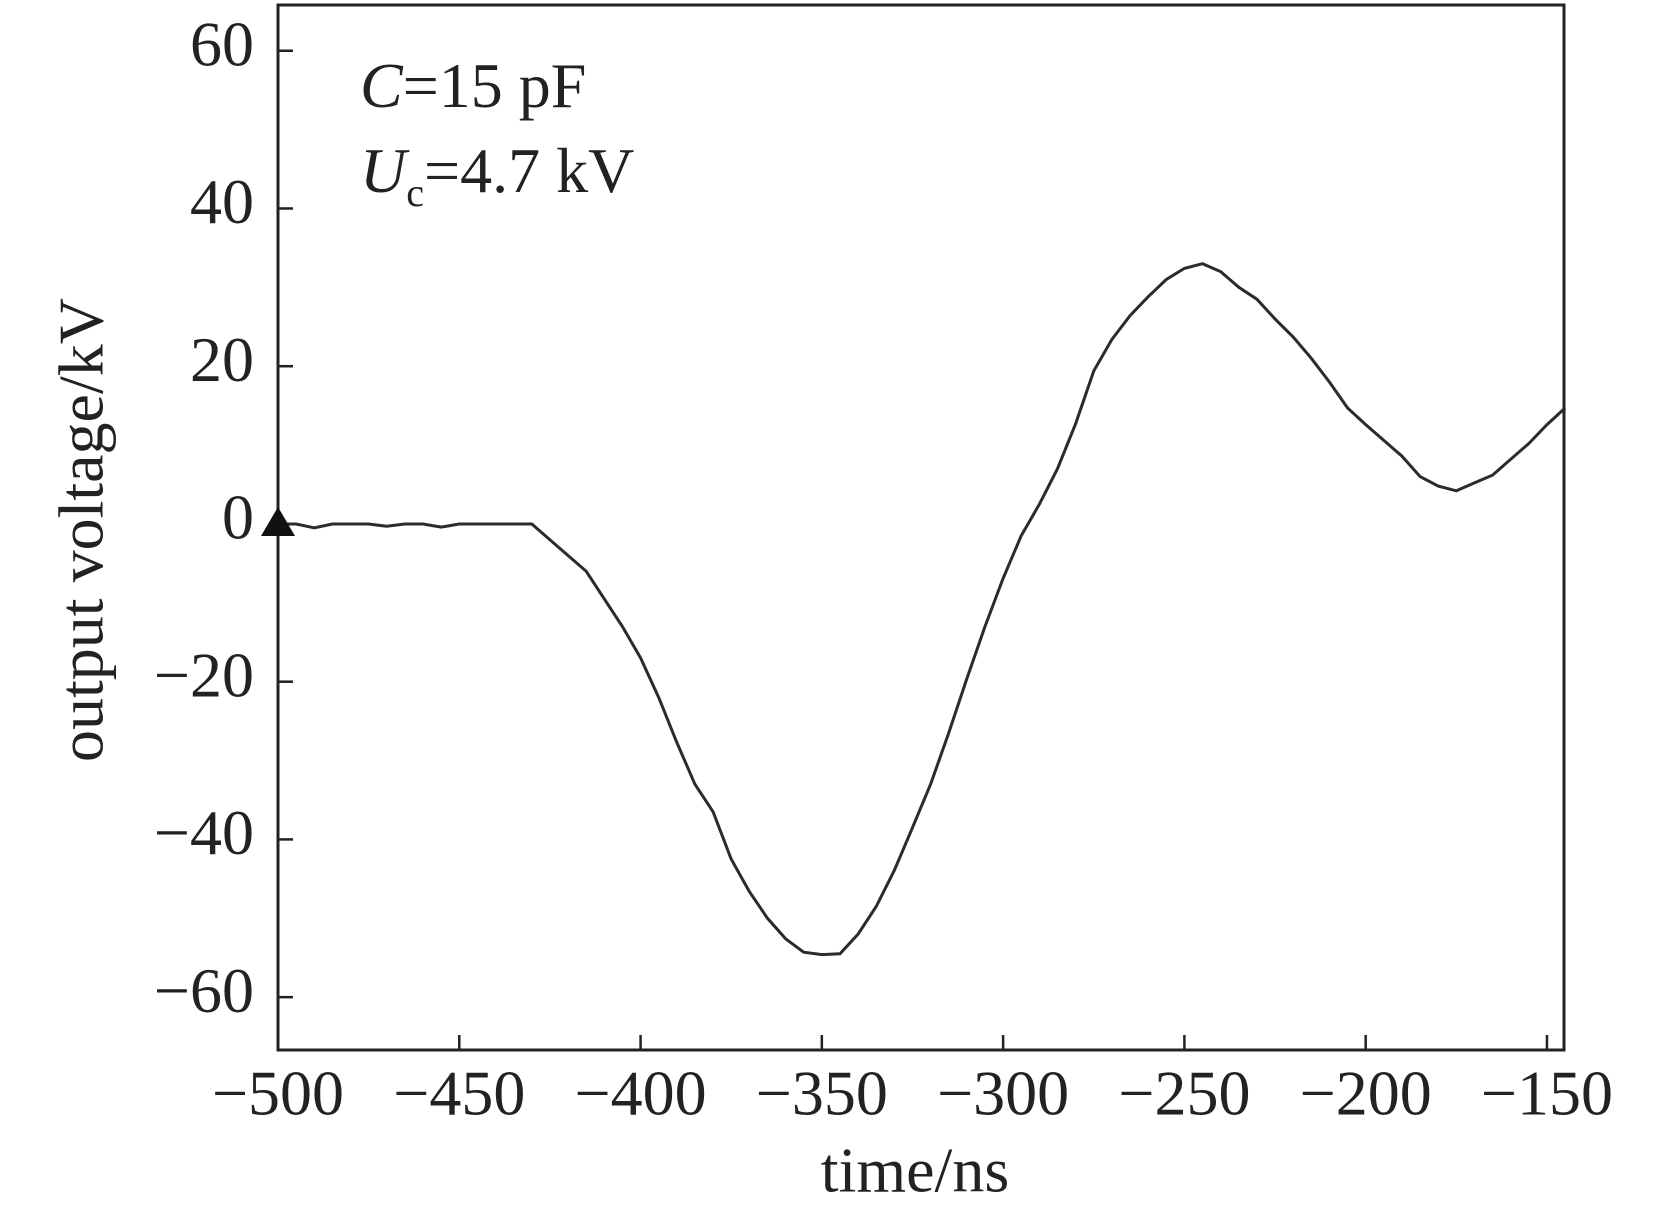 This screenshot has height=1219, width=1654. I want to click on annotation-text: =4.7 kV, so click(529, 170).